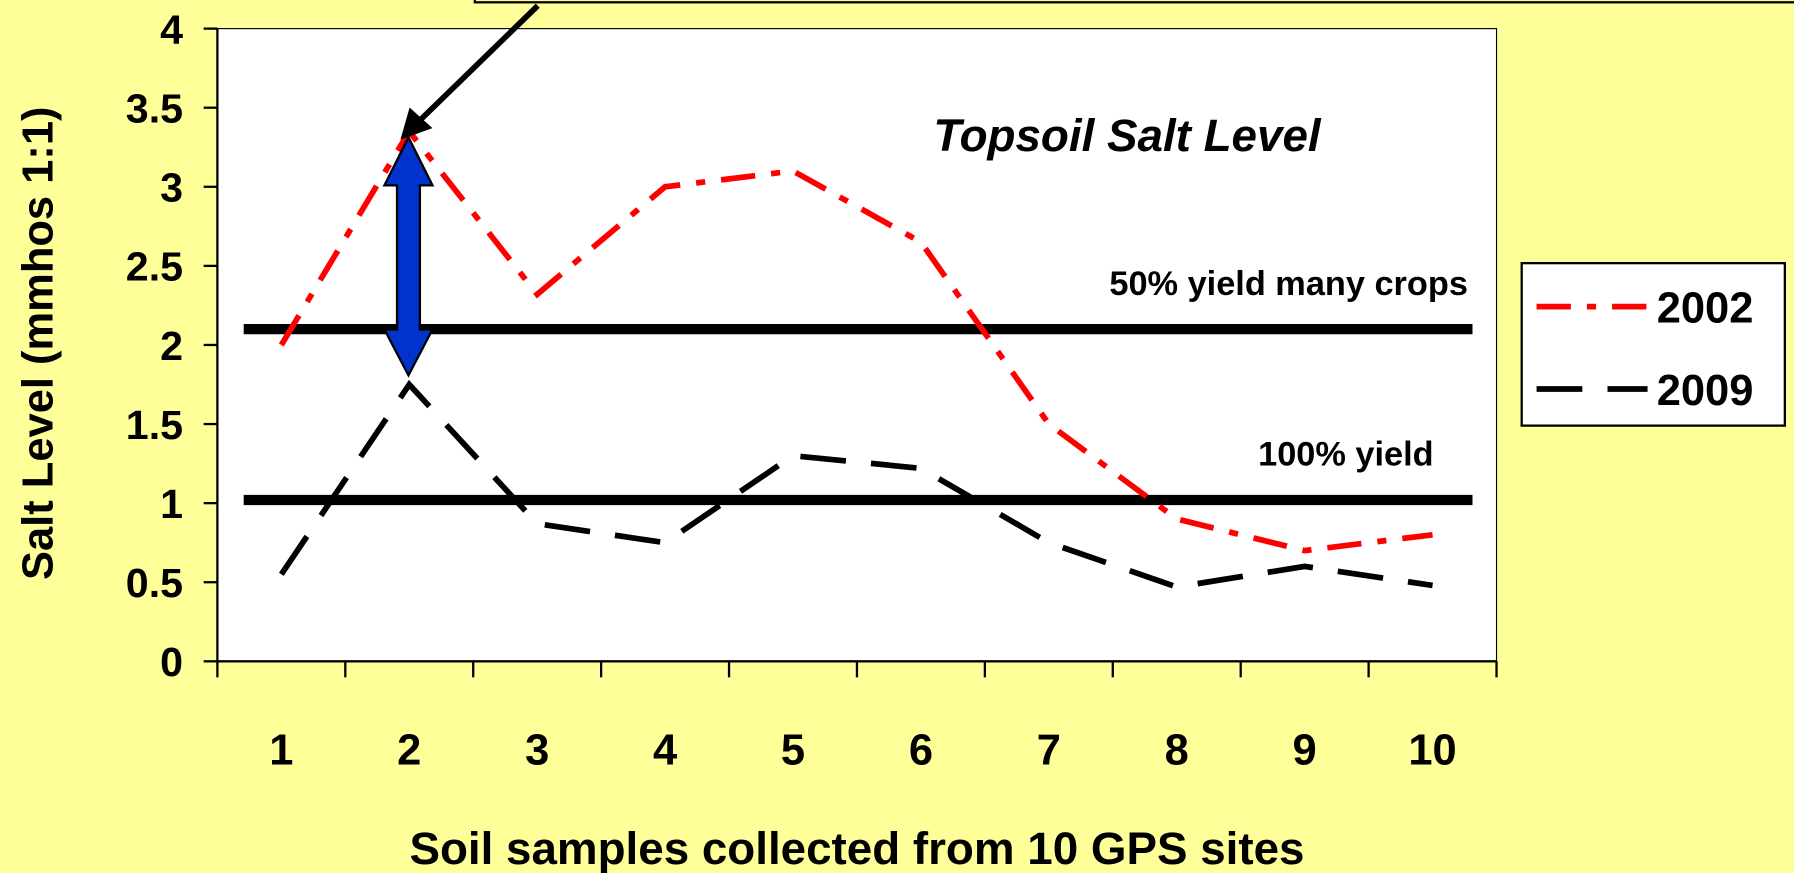 The height and width of the screenshot is (873, 1794). I want to click on y-axis-title: Salt Level (mmhos 1:1), so click(39, 343).